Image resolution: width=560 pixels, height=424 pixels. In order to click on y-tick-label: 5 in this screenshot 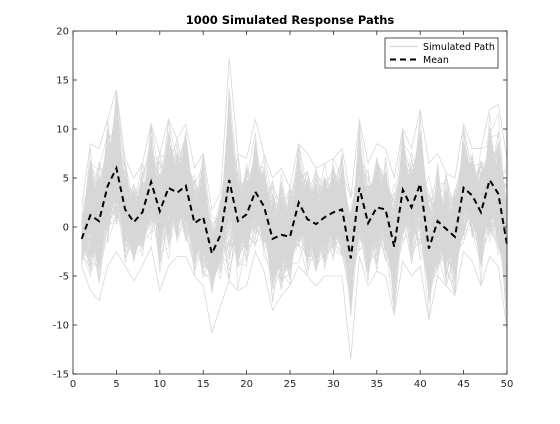, I will do `click(66, 179)`.